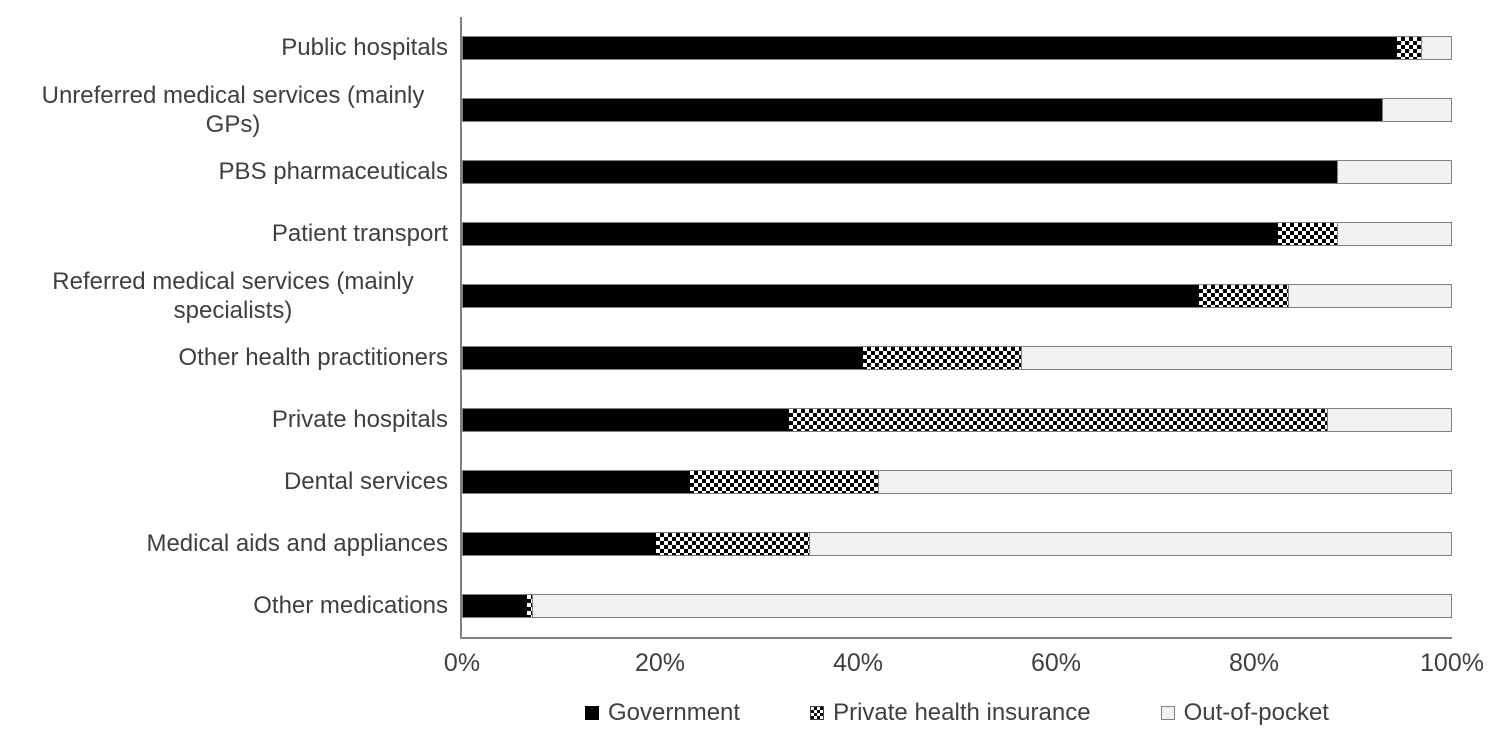 Image resolution: width=1500 pixels, height=754 pixels. What do you see at coordinates (313, 358) in the screenshot?
I see `category-label: Other health practitioners` at bounding box center [313, 358].